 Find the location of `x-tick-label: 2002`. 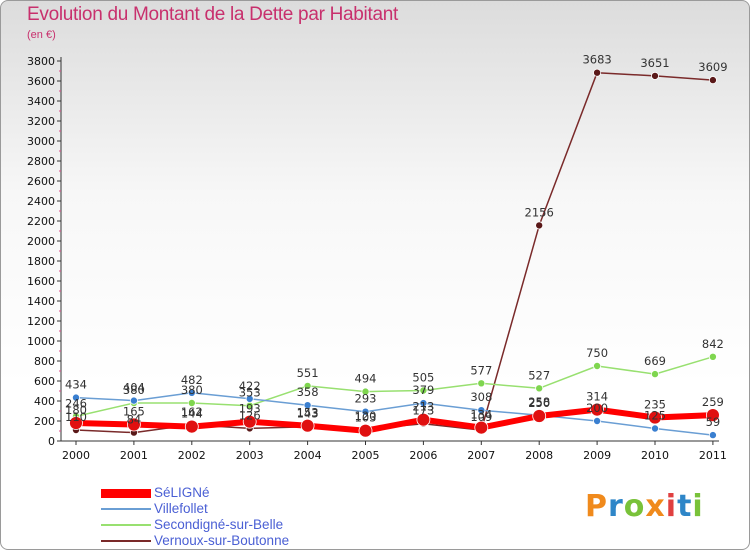

x-tick-label: 2002 is located at coordinates (192, 455).